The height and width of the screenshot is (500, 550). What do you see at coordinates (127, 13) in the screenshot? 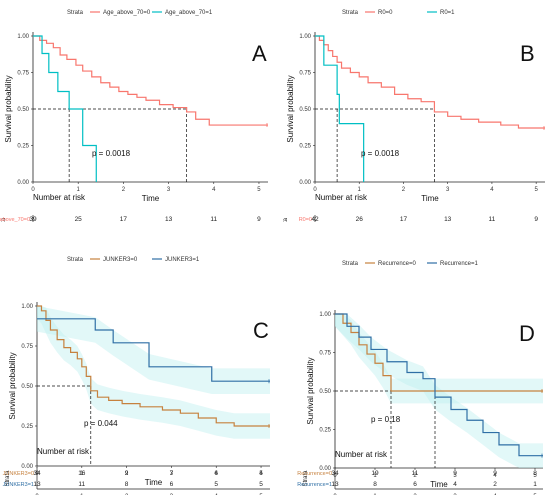
I see `legend-entry-age-above-70-0: Age_above_70=0` at bounding box center [127, 13].